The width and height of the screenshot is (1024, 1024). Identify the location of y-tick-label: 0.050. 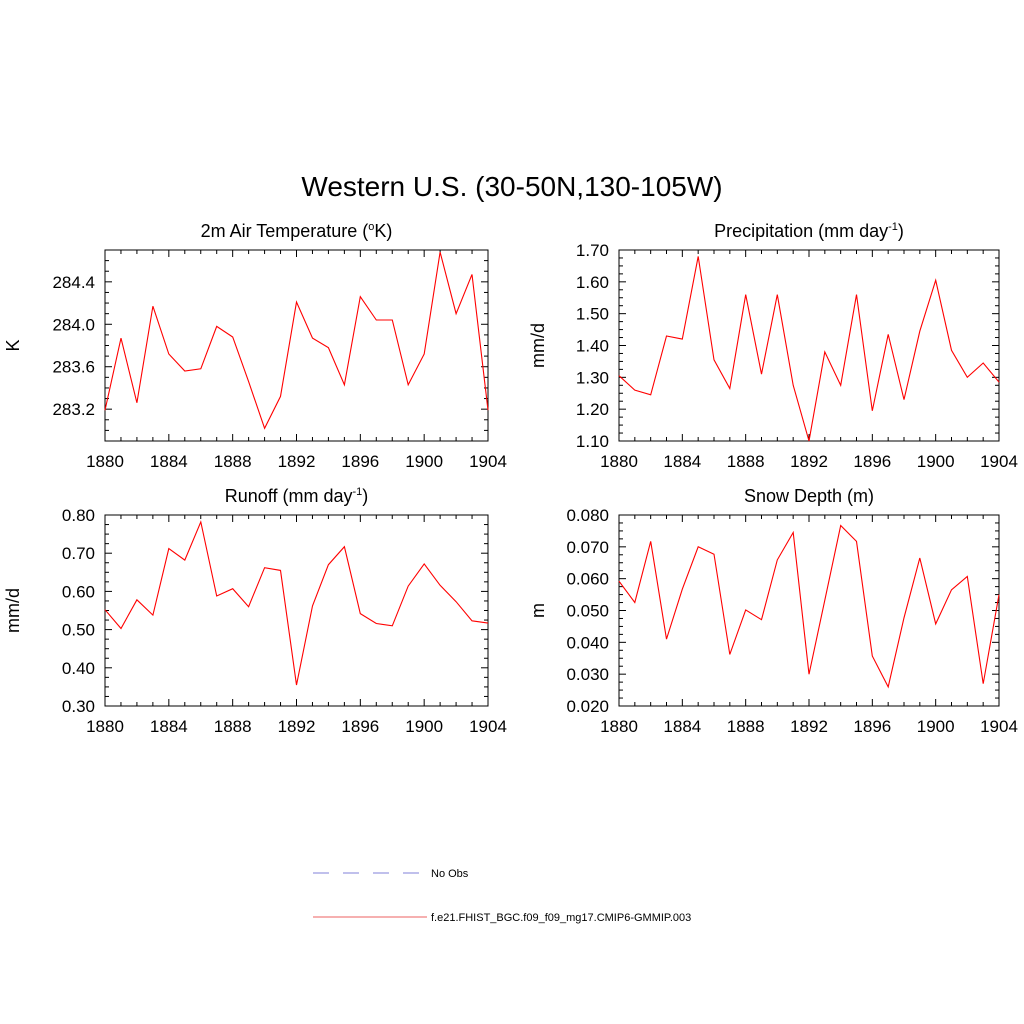
(587, 611).